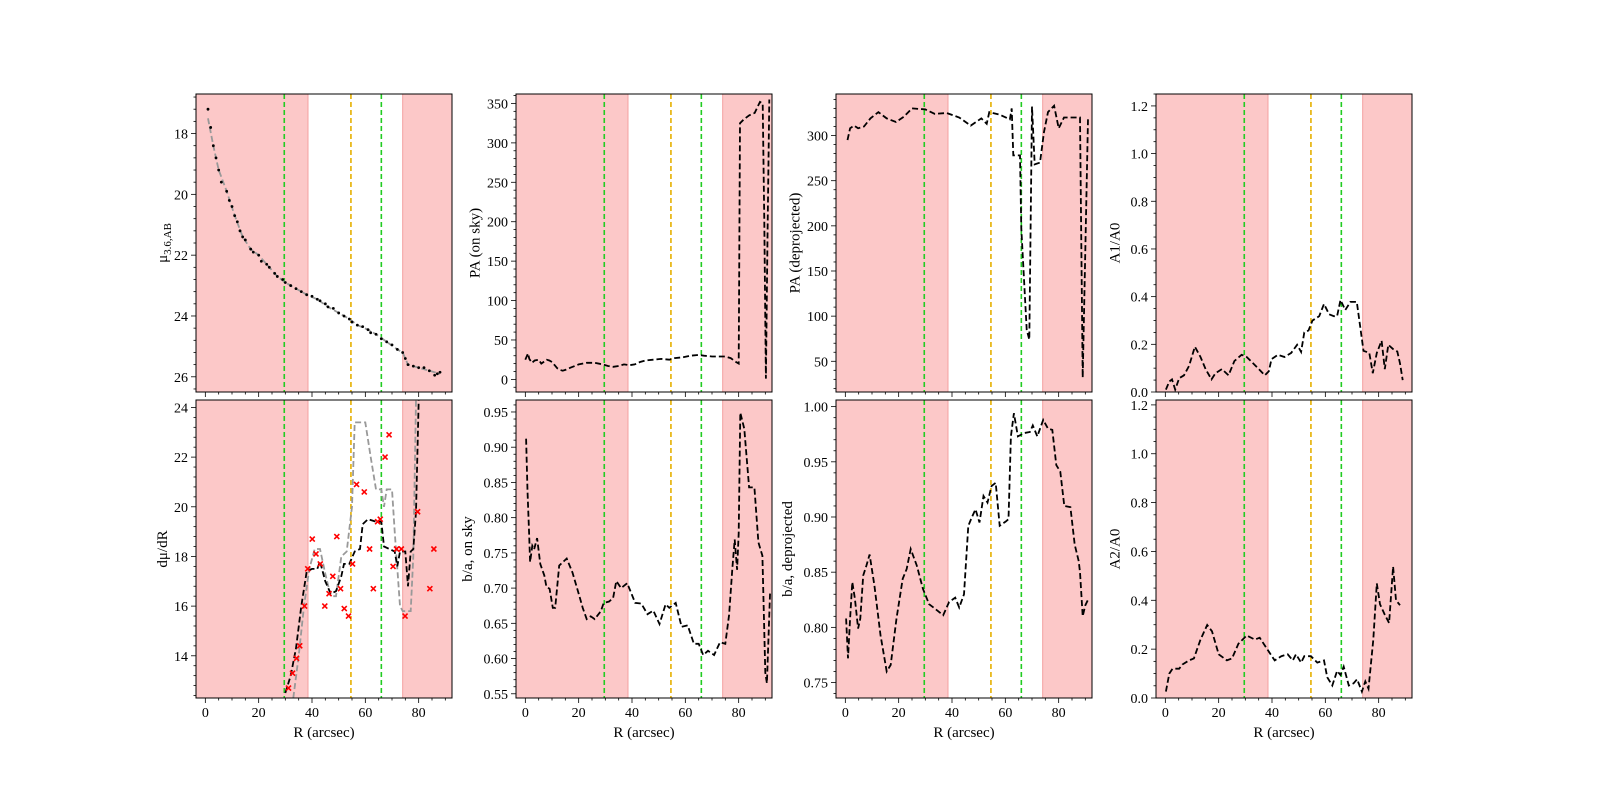  I want to click on y-axis-label-main: b/a, on sky, so click(468, 549).